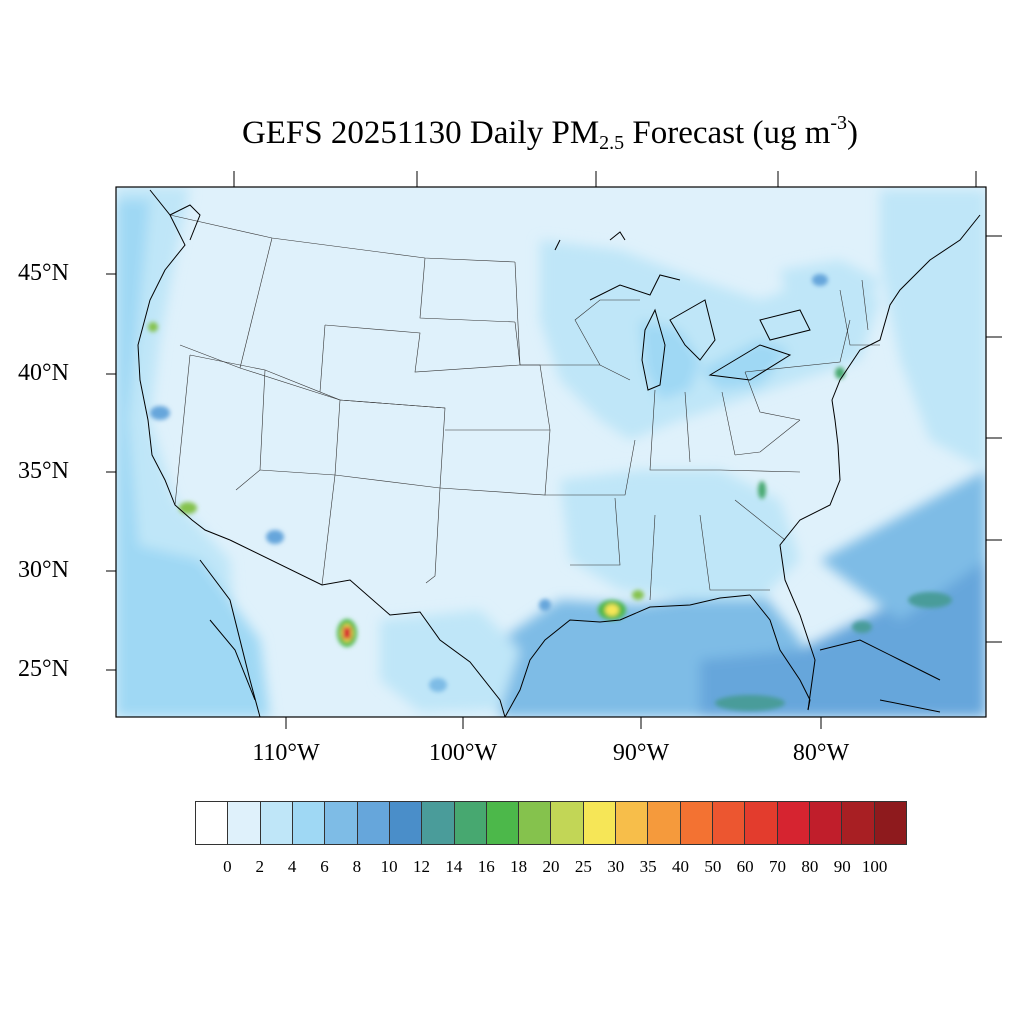 The height and width of the screenshot is (1024, 1024). I want to click on colorbar-tick-label: 4, so click(292, 866).